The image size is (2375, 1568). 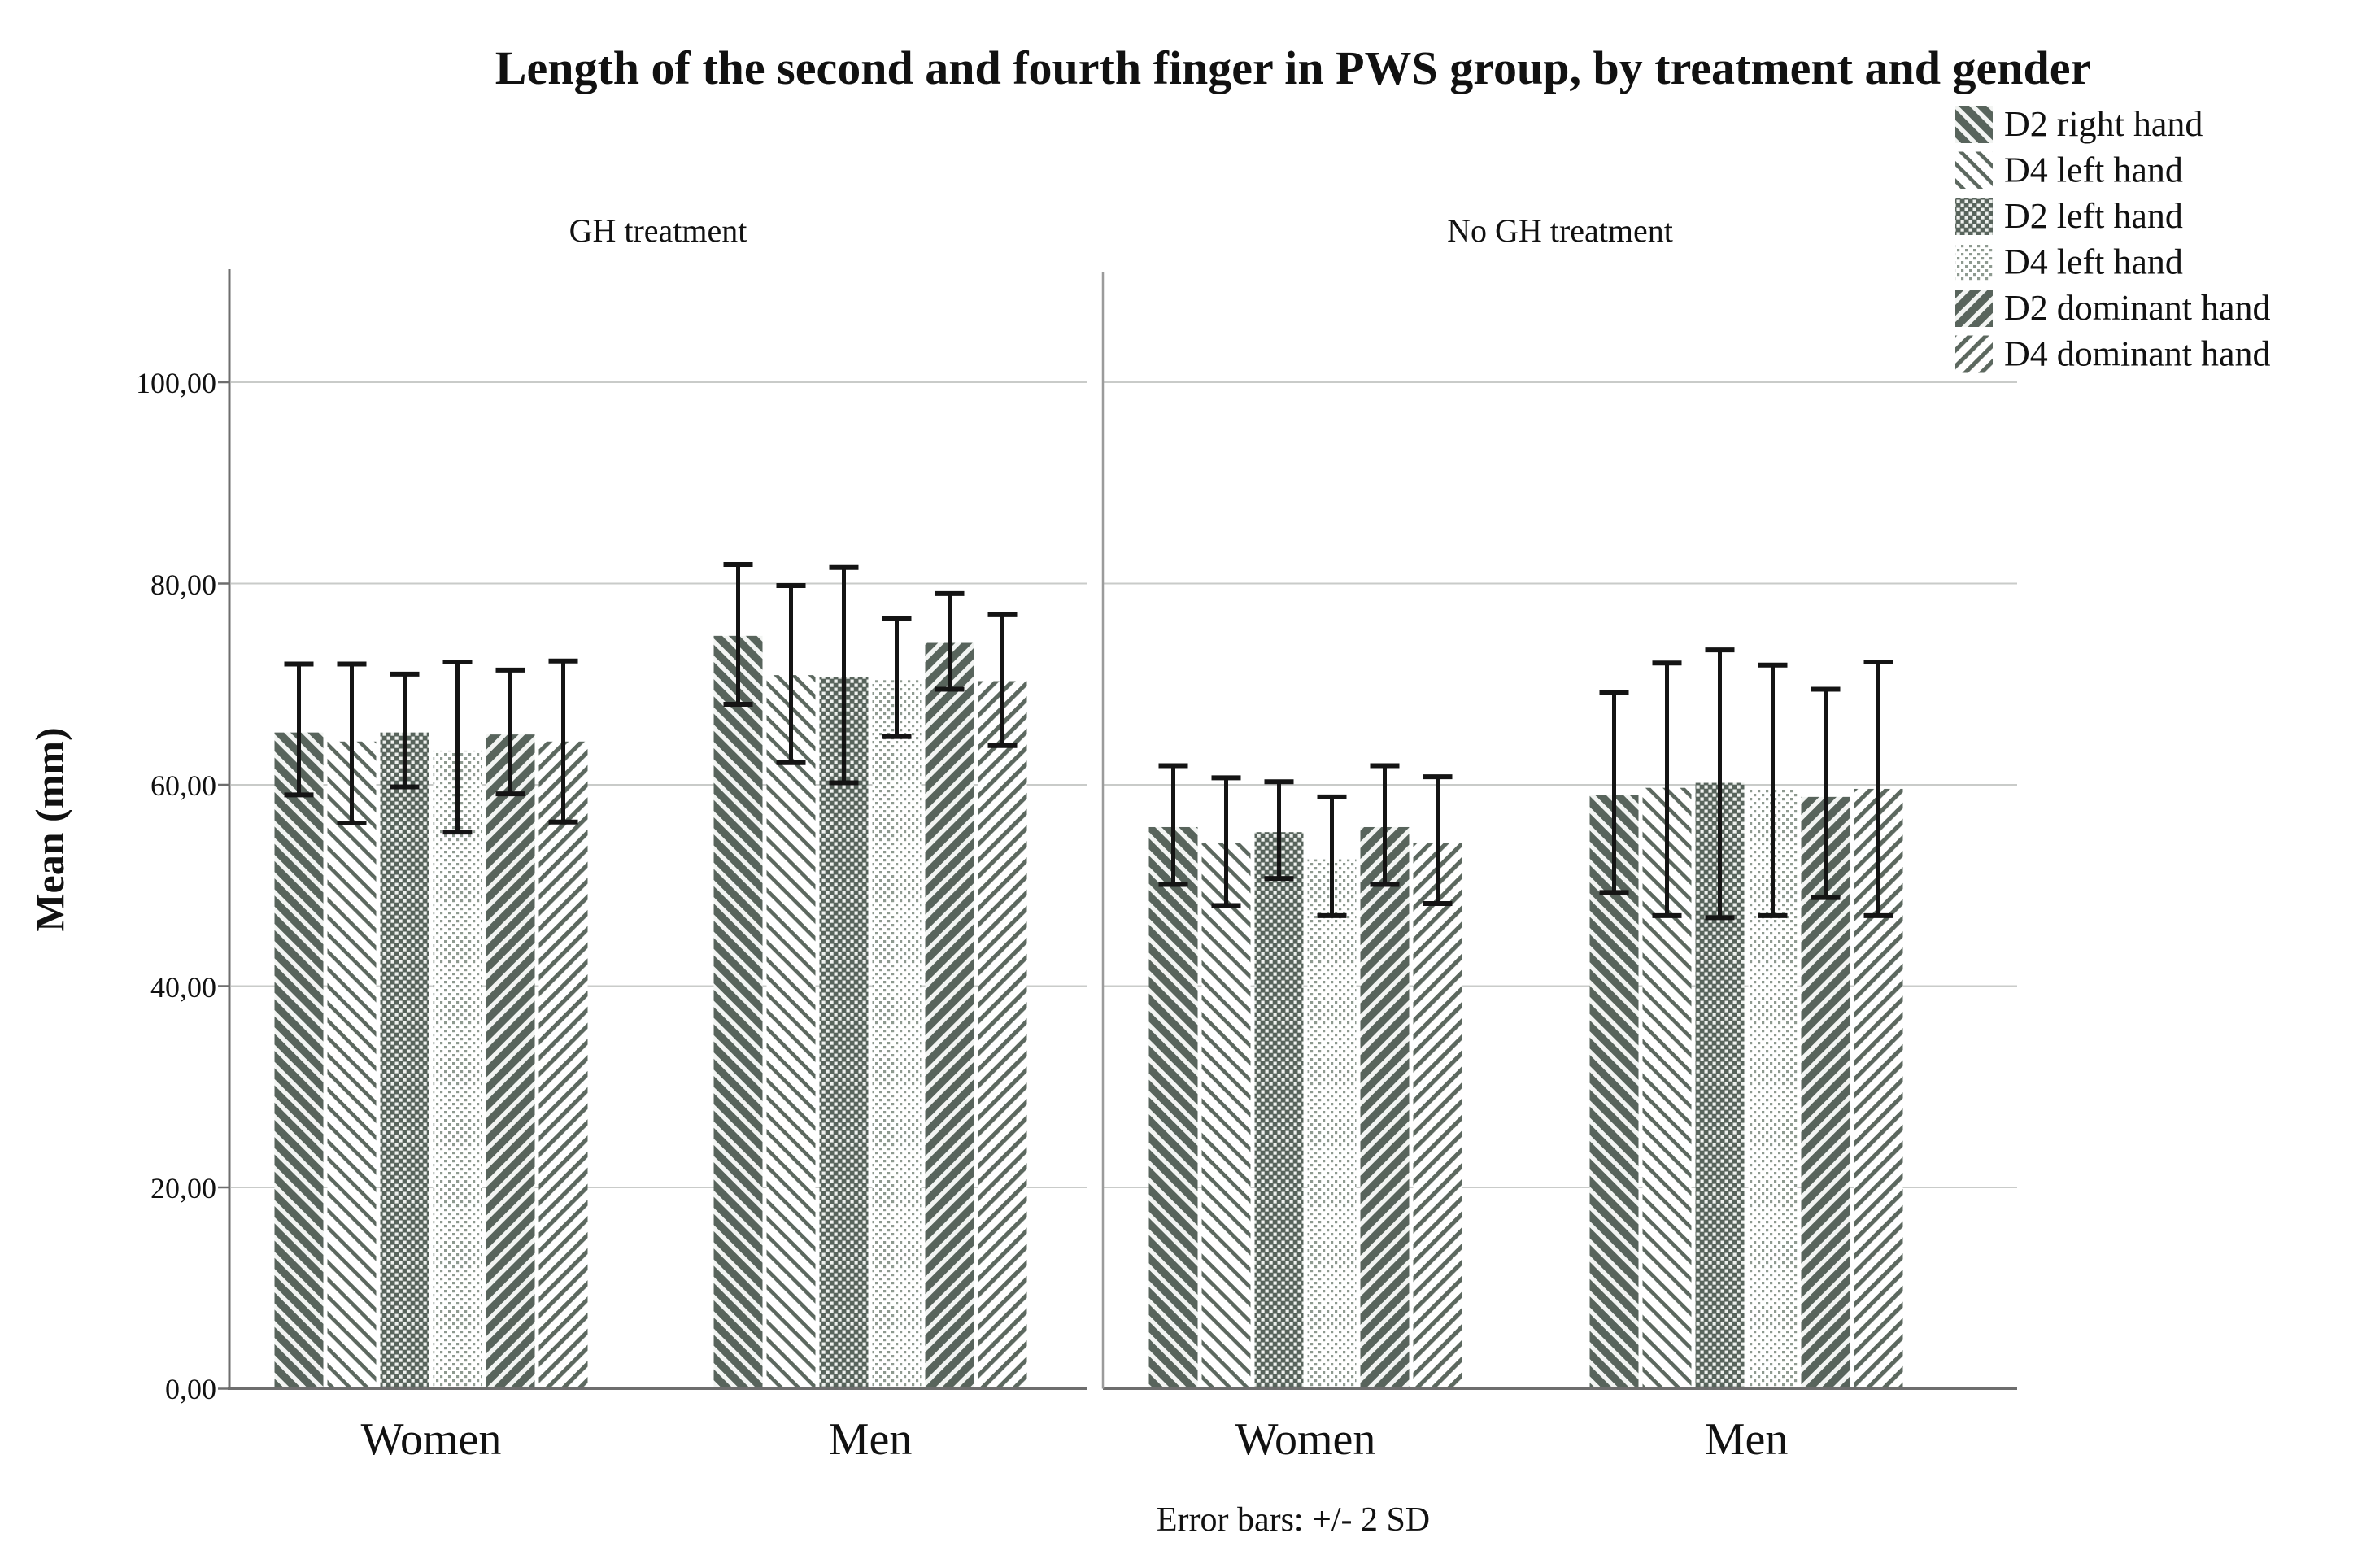 What do you see at coordinates (1974, 262) in the screenshot?
I see `legend-swatch-dots-icon` at bounding box center [1974, 262].